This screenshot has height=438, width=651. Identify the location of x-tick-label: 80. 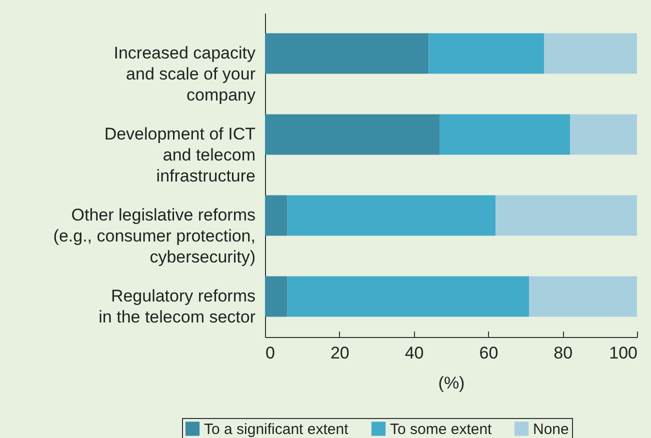
(563, 353).